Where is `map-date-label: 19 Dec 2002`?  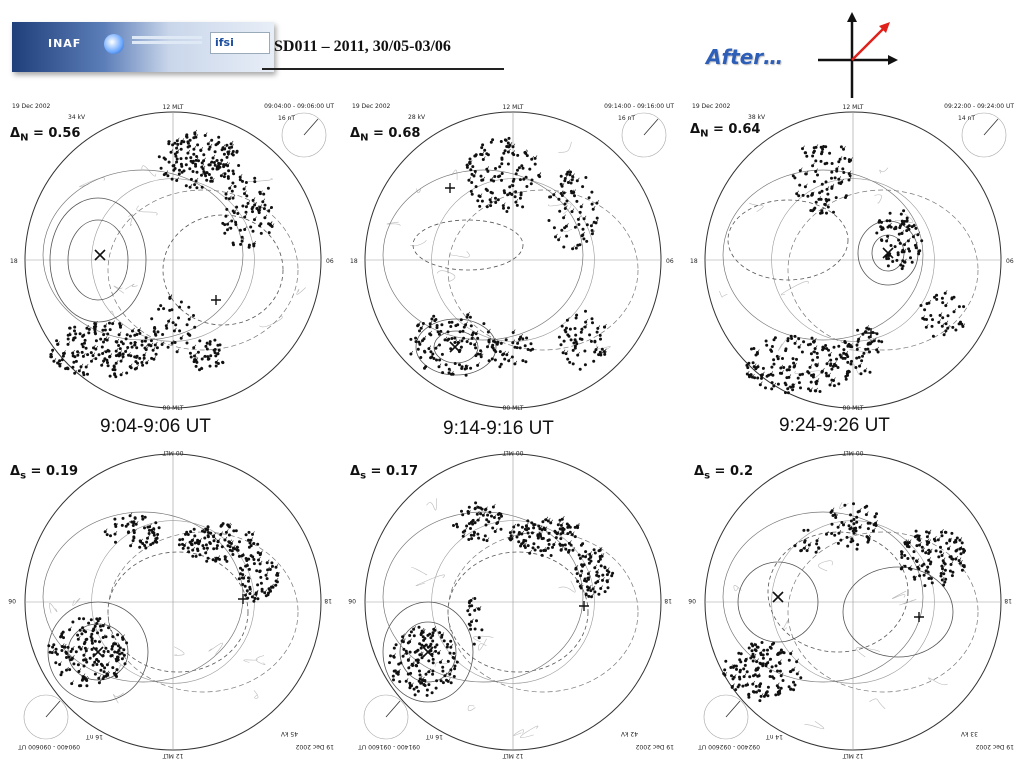 map-date-label: 19 Dec 2002 is located at coordinates (371, 106).